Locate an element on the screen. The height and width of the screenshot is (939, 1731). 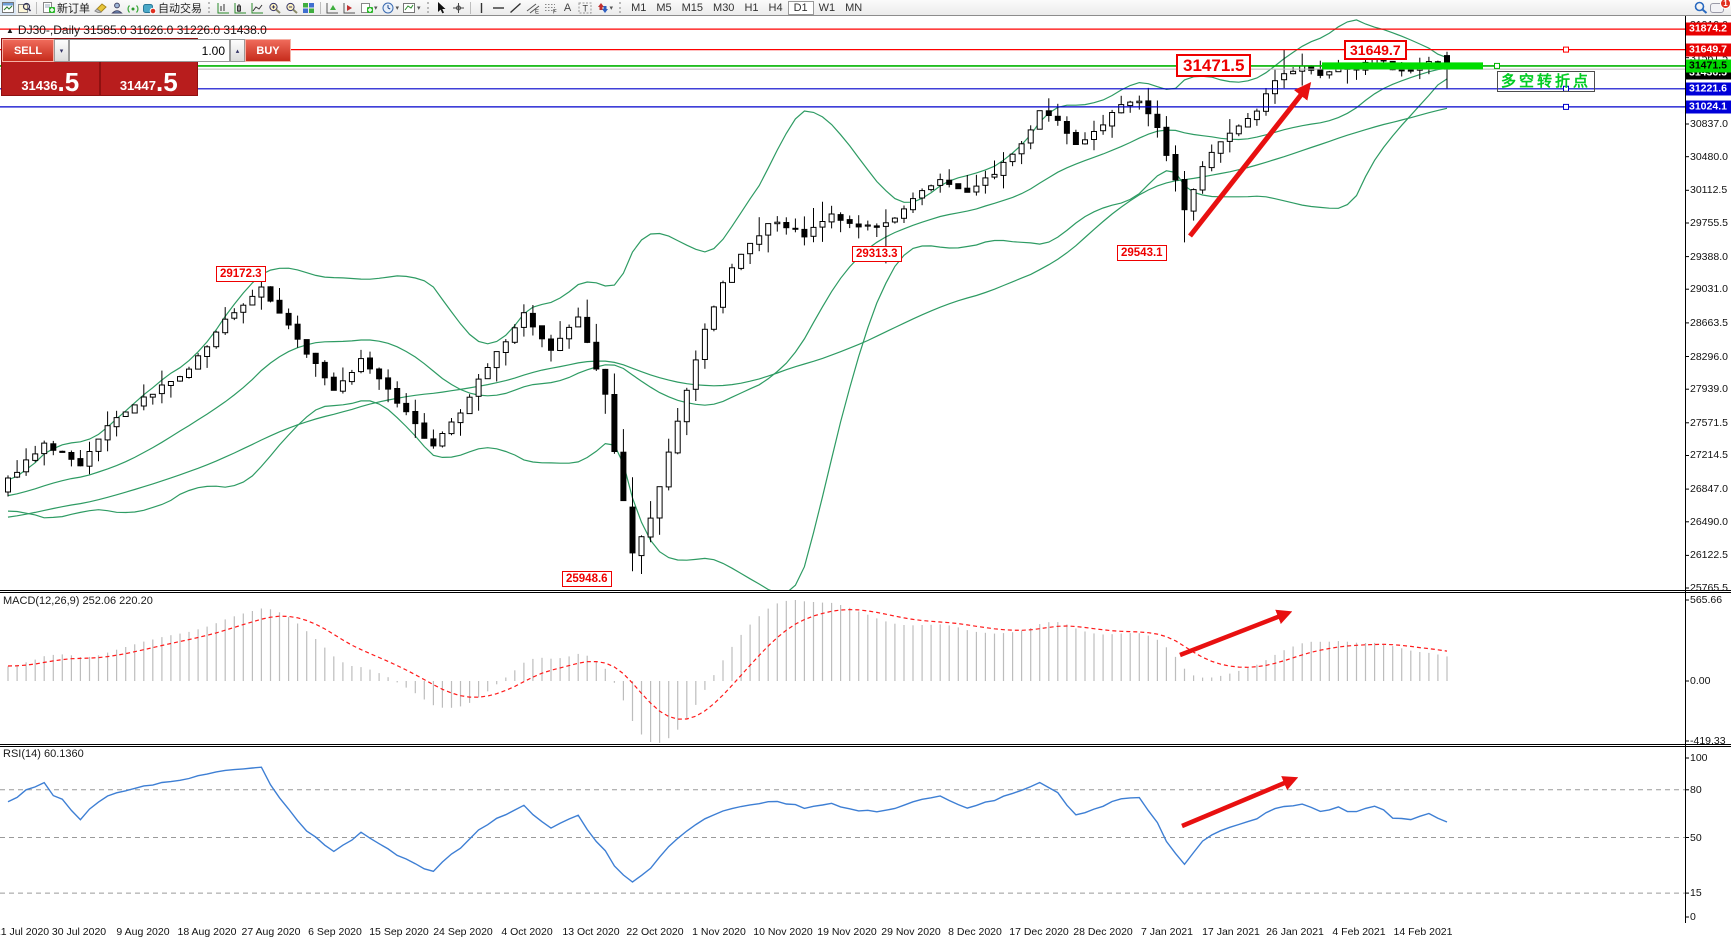
time-axis-label: 28 Dec 2020 is located at coordinates (1103, 932).